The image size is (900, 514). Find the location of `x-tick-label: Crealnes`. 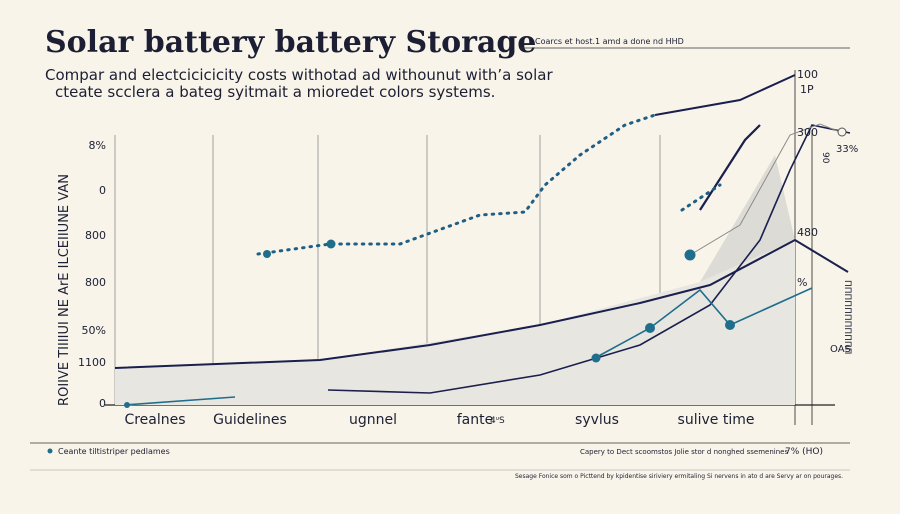

x-tick-label: Crealnes is located at coordinates (154, 420).